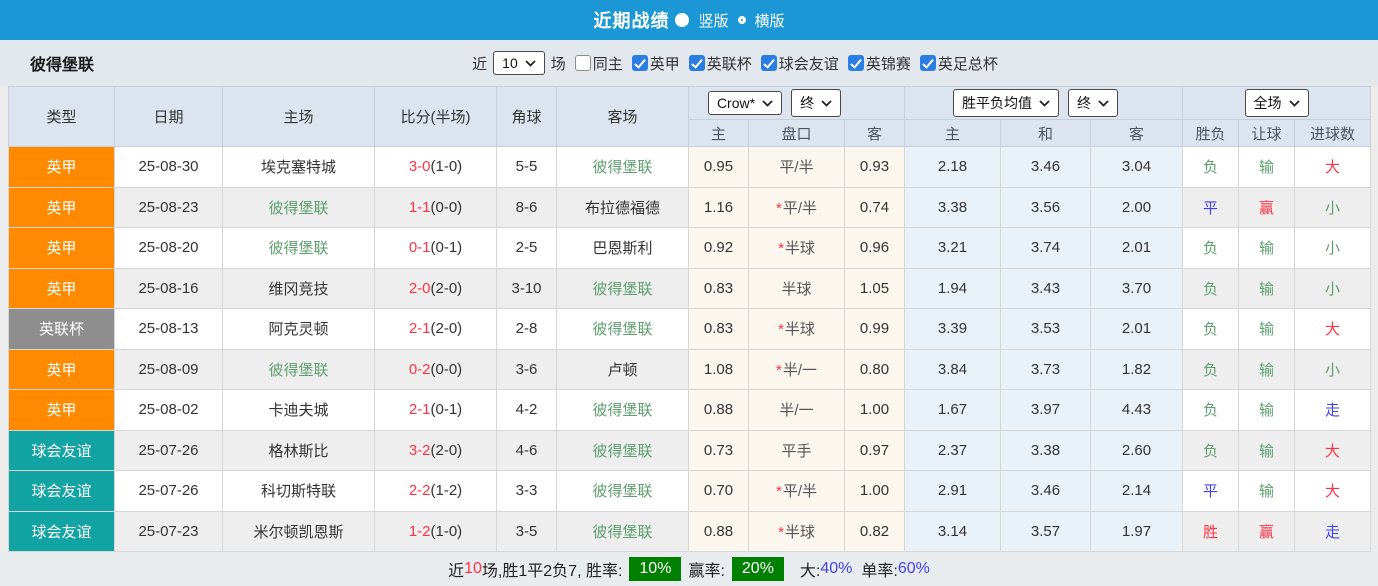 The width and height of the screenshot is (1378, 586). What do you see at coordinates (526, 167) in the screenshot?
I see `corner-cell: 5-5` at bounding box center [526, 167].